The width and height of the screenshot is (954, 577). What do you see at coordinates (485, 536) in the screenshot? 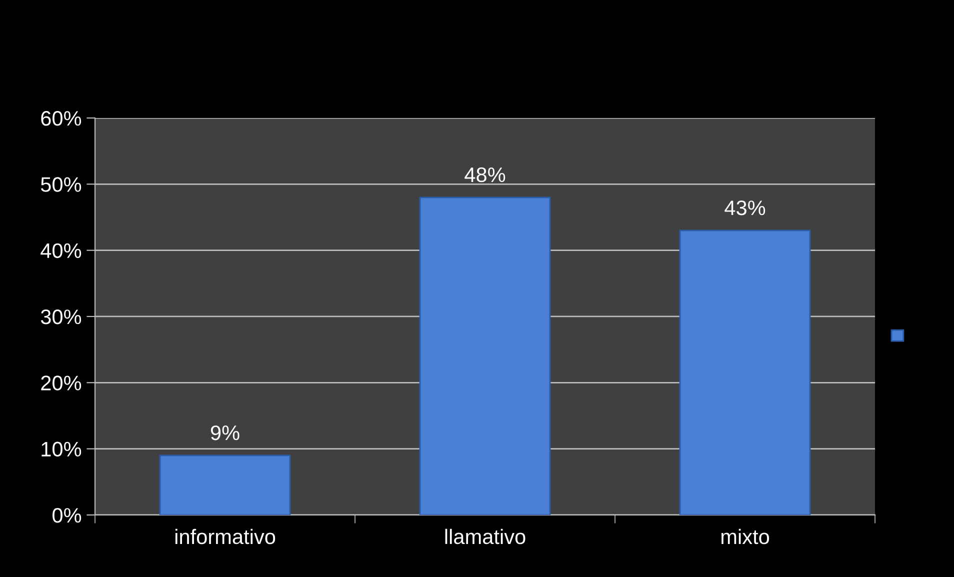
I see `x-tick-label: llamativo` at bounding box center [485, 536].